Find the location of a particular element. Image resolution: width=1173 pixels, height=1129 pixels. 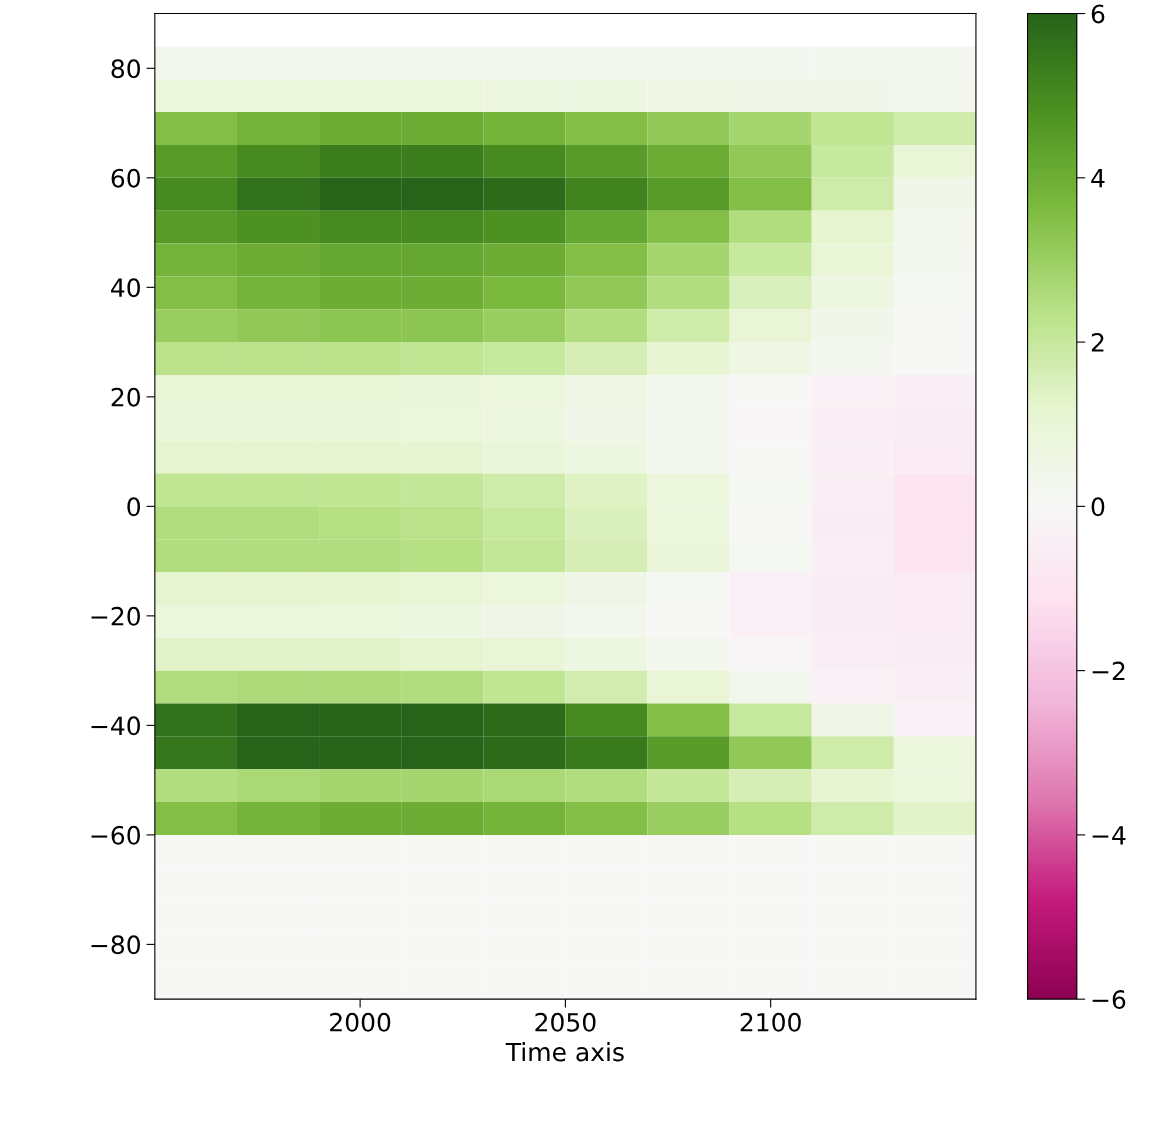

color-bar-label: 4 is located at coordinates (1098, 178).